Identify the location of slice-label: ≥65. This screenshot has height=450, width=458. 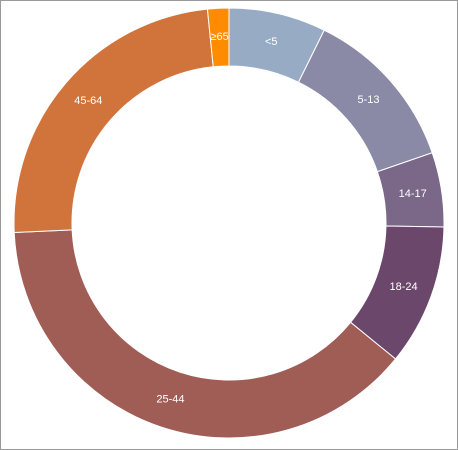
(220, 37).